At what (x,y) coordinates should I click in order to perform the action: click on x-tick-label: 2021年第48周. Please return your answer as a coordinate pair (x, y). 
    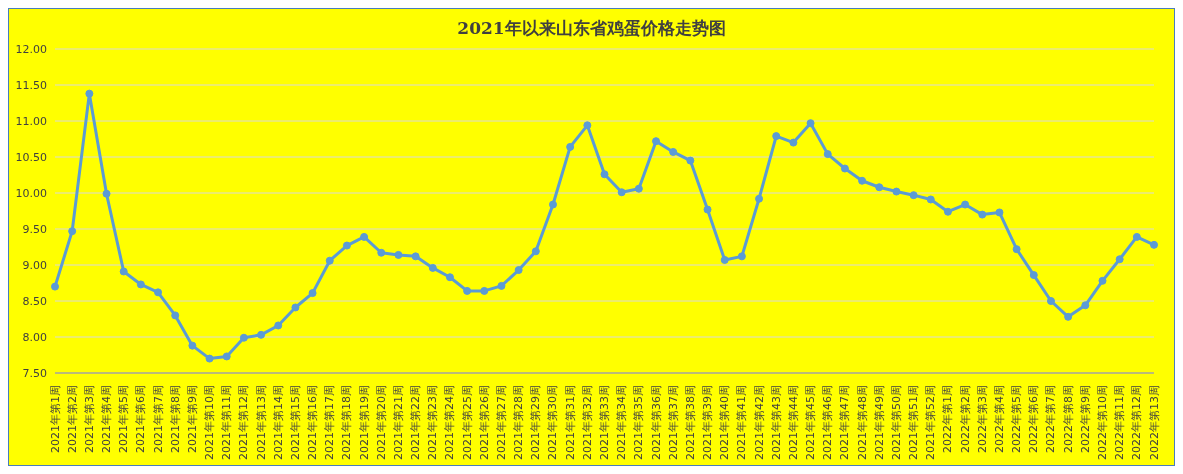
    Looking at the image, I should click on (862, 422).